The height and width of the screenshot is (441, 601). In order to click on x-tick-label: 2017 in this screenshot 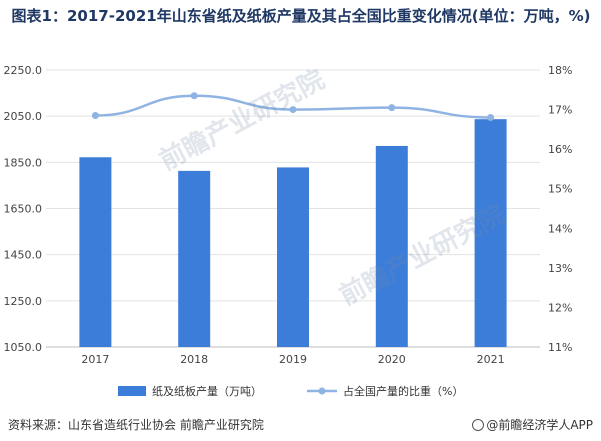, I will do `click(95, 359)`.